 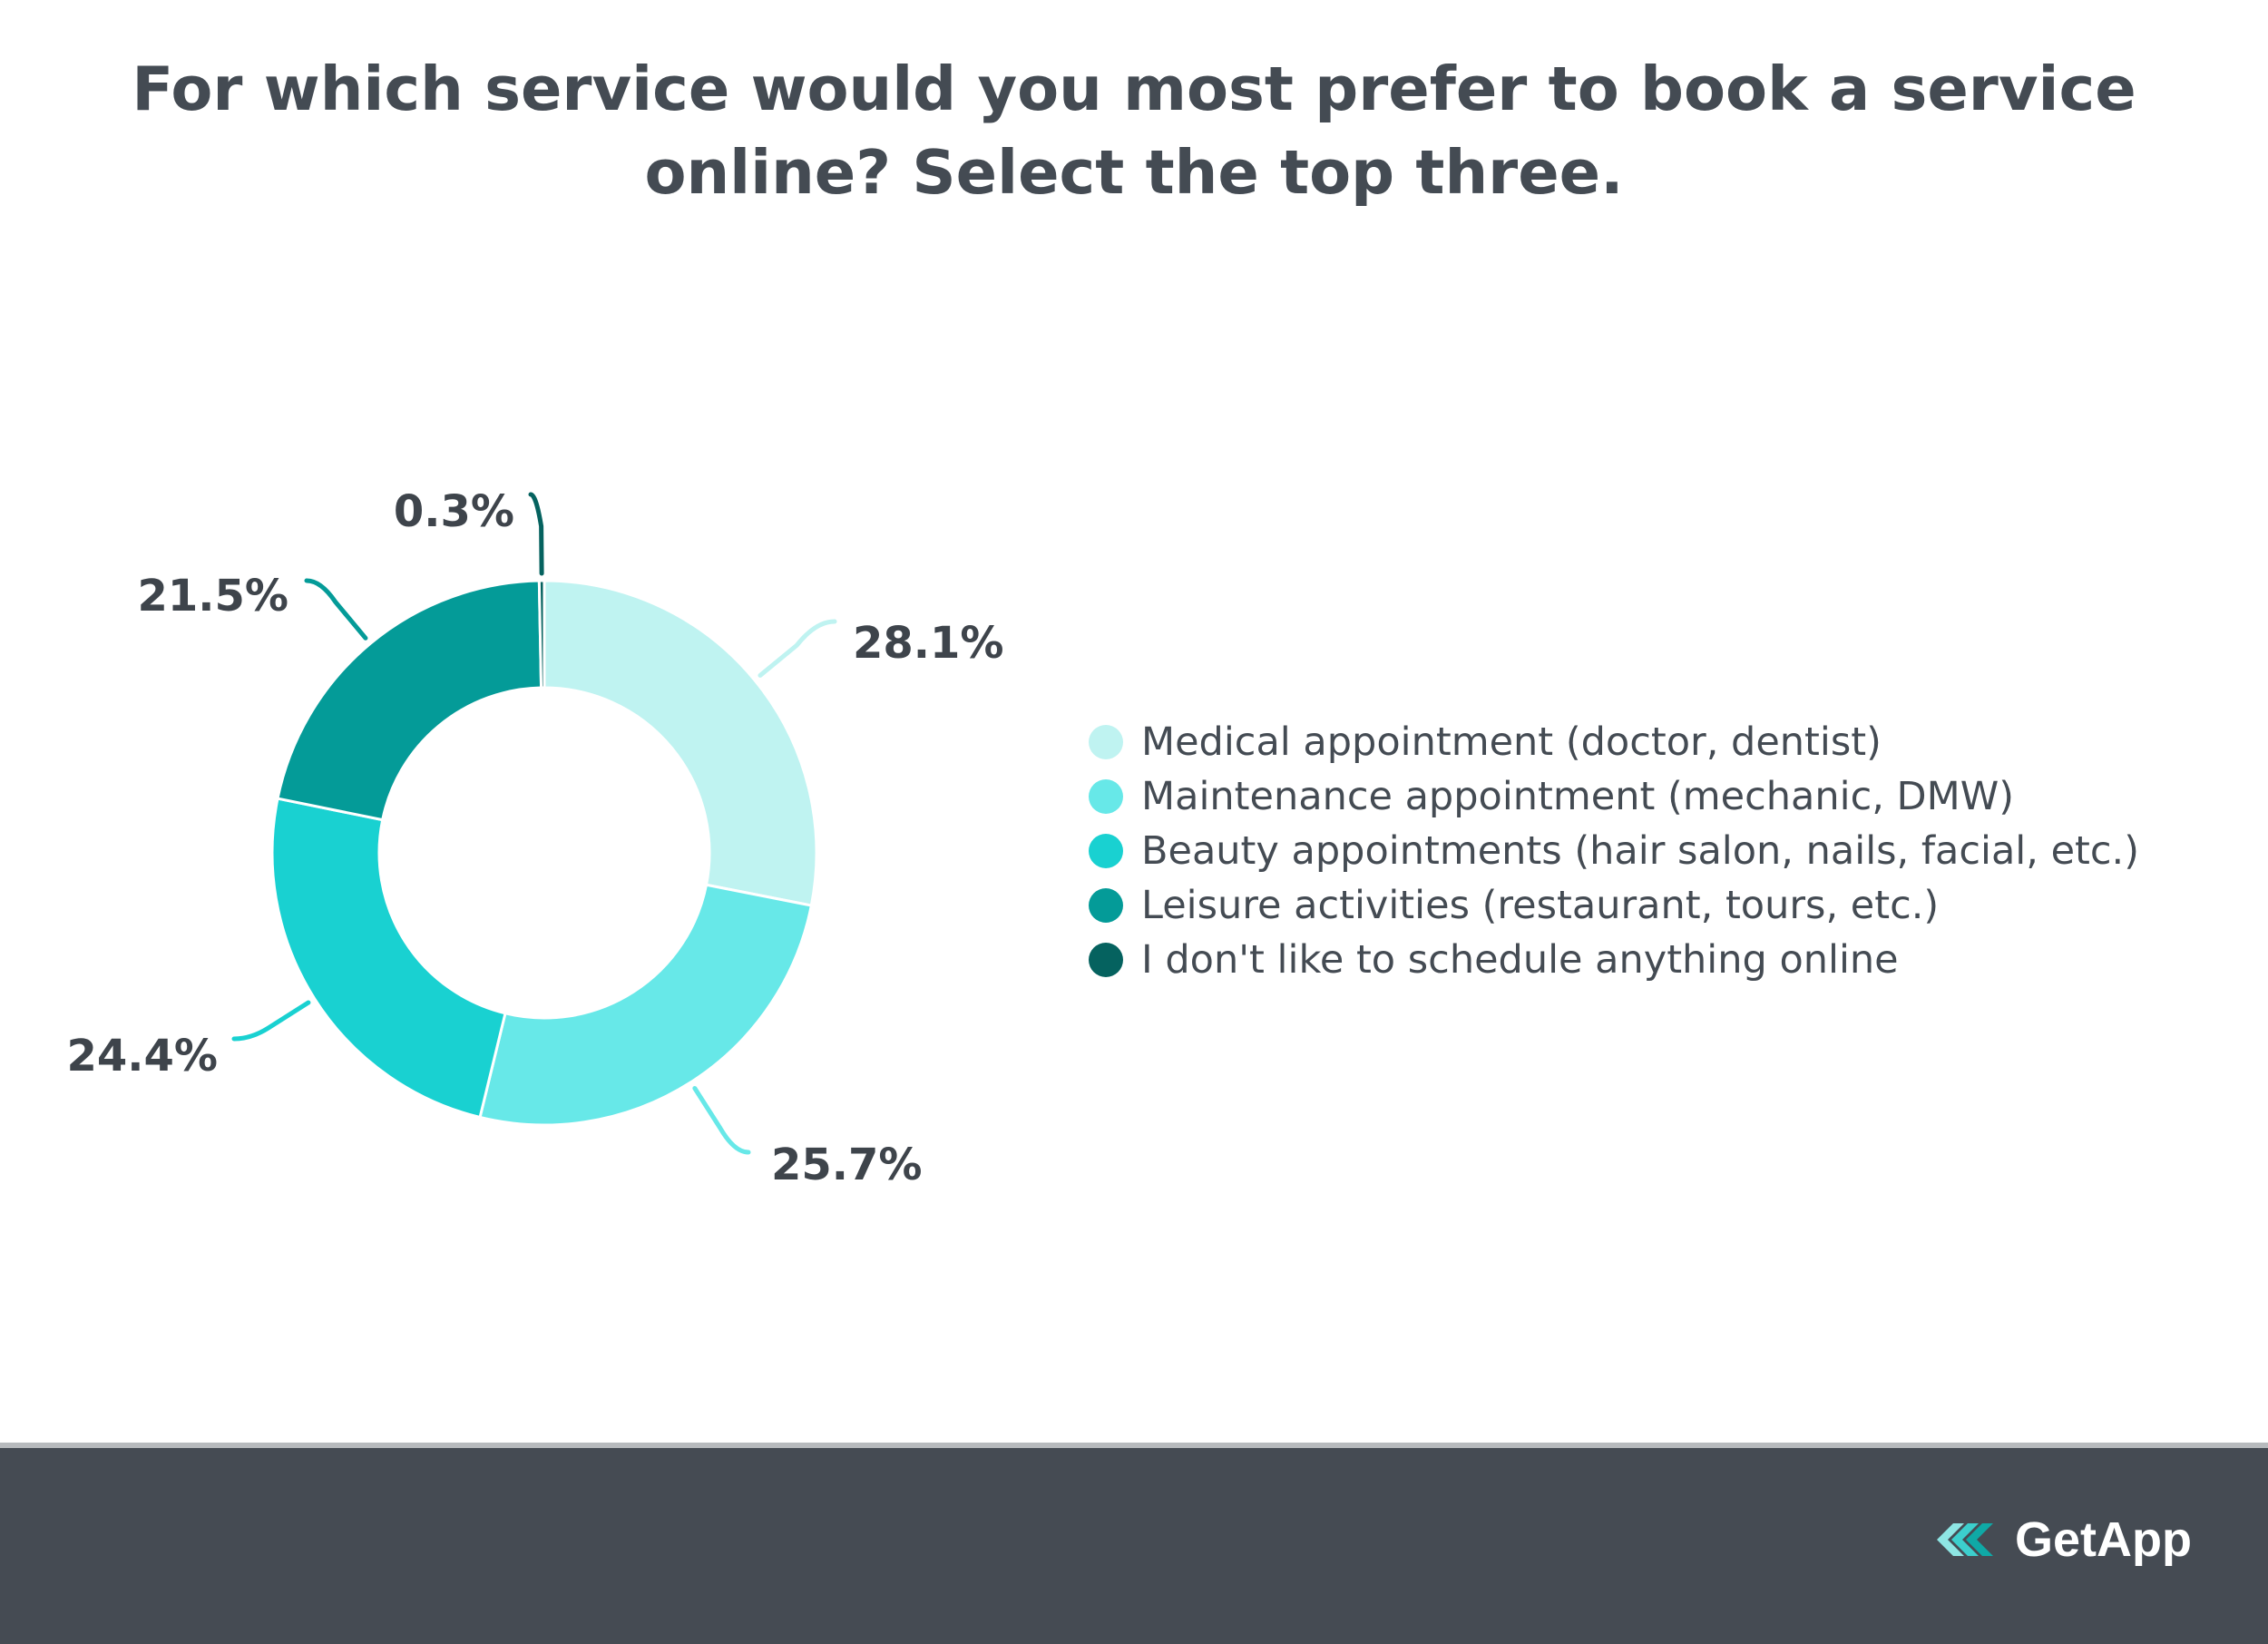 I want to click on data-label: 0.3%, so click(x=454, y=511).